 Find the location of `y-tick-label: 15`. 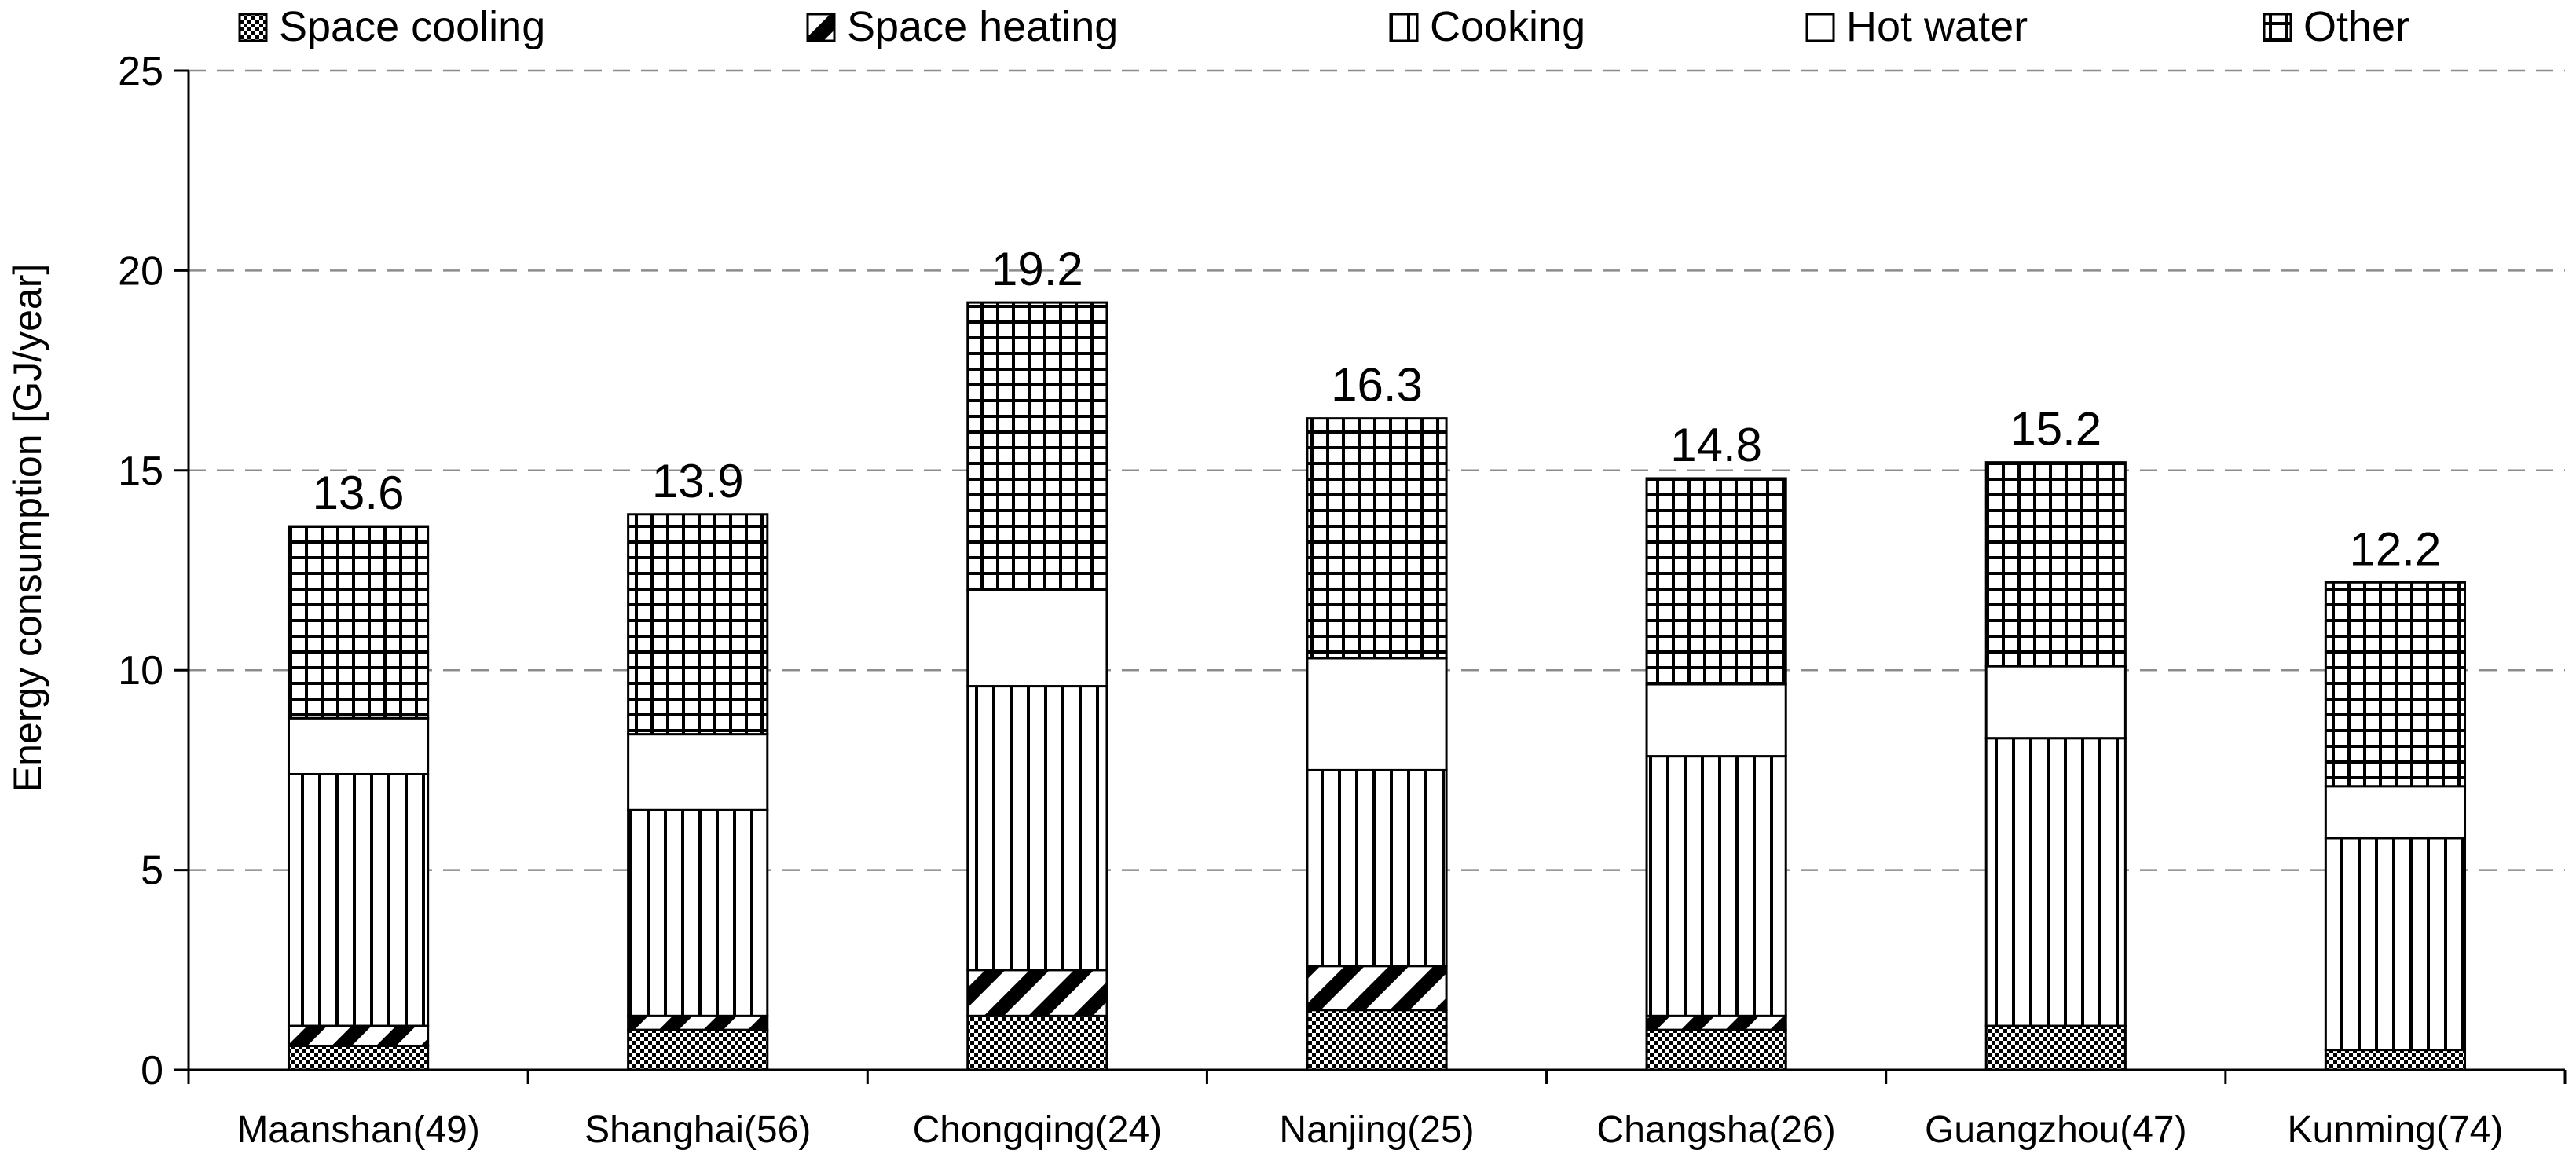

y-tick-label: 15 is located at coordinates (140, 471).